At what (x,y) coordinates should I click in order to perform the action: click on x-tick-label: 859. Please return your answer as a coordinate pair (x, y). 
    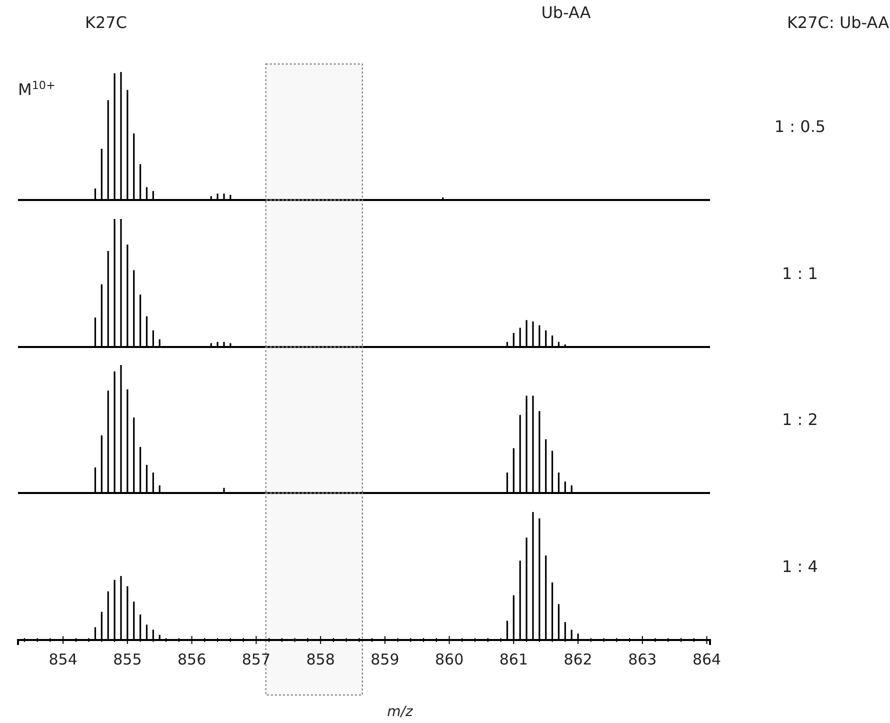
    Looking at the image, I should click on (385, 659).